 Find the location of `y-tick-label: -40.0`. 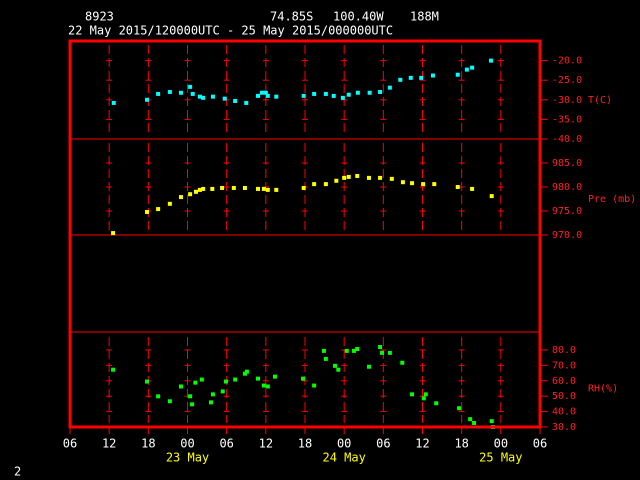

y-tick-label: -40.0 is located at coordinates (567, 139).